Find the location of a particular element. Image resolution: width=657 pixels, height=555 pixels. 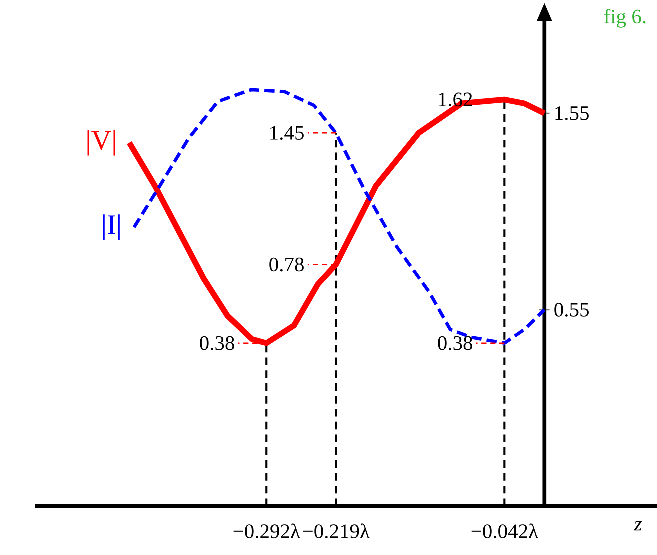

annotation: fig 6. is located at coordinates (625, 18).